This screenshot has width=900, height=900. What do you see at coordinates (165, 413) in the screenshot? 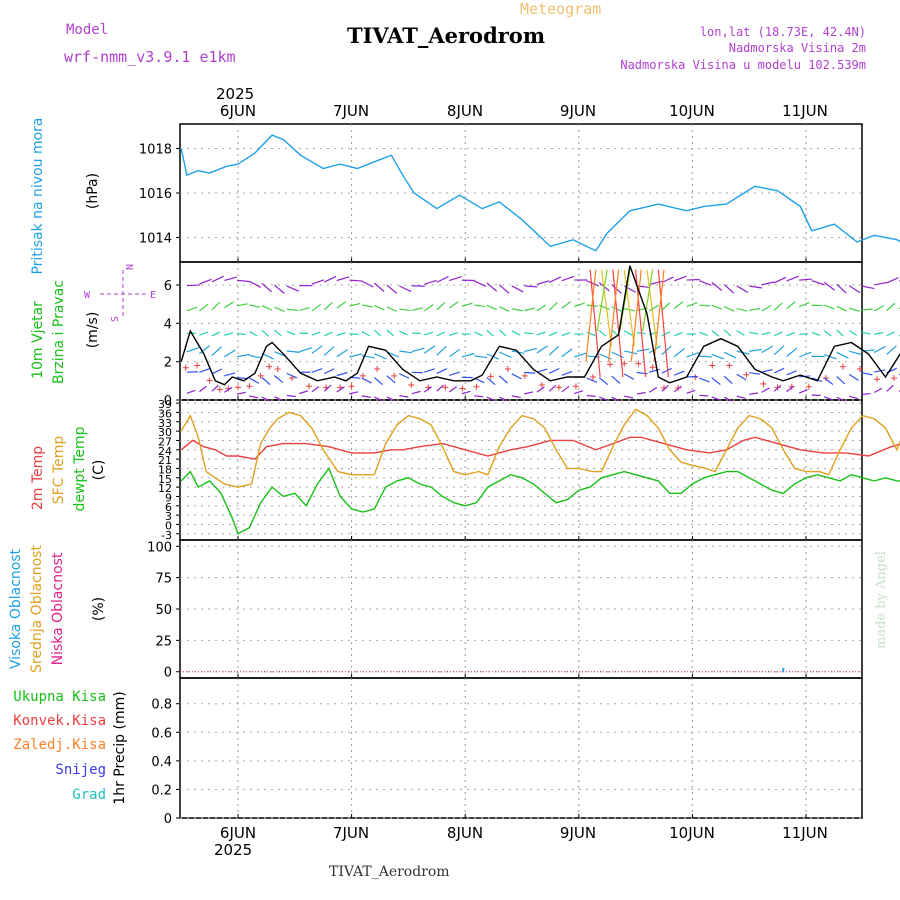
I see `y-tick-label: 36` at bounding box center [165, 413].